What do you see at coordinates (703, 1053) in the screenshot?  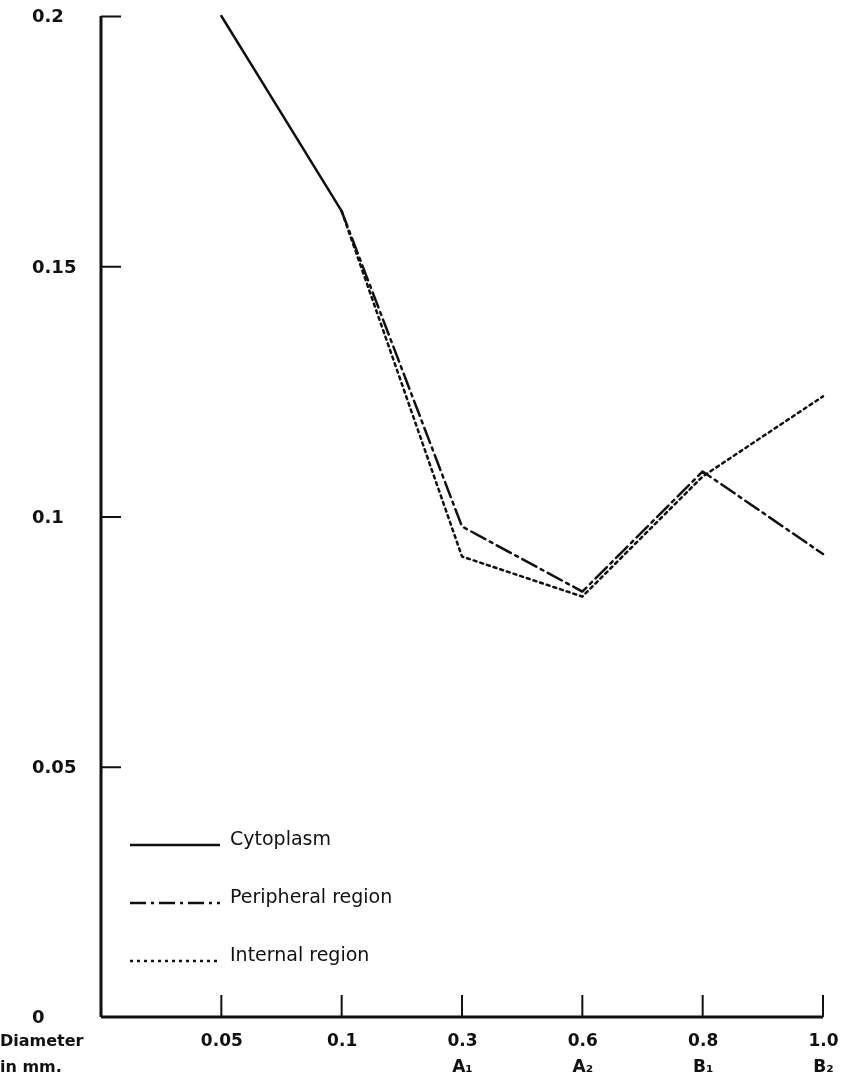 I see `x-tick-label: 0.8 B₁` at bounding box center [703, 1053].